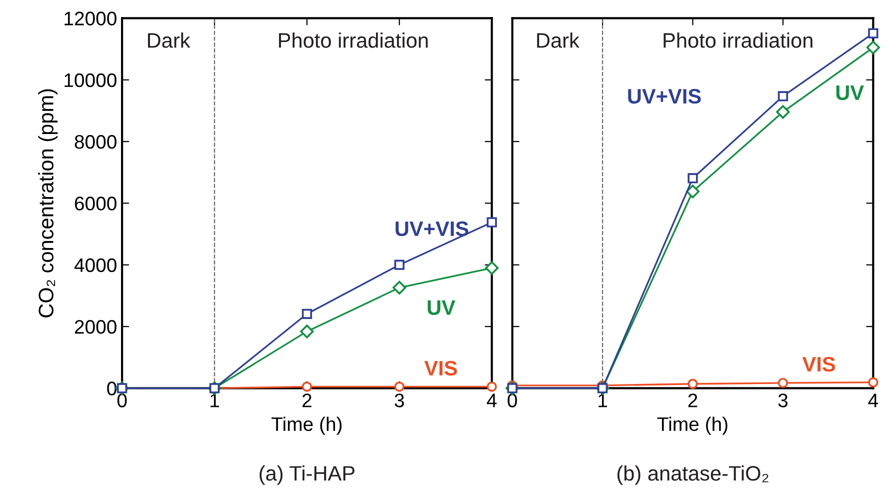 The width and height of the screenshot is (891, 492). Describe the element at coordinates (111, 389) in the screenshot. I see `y-tick-label: 0` at that location.